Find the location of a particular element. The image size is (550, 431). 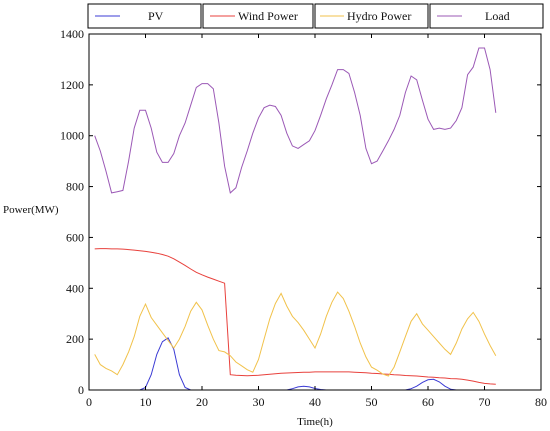

y-tick-label: 1200 is located at coordinates (72, 85).